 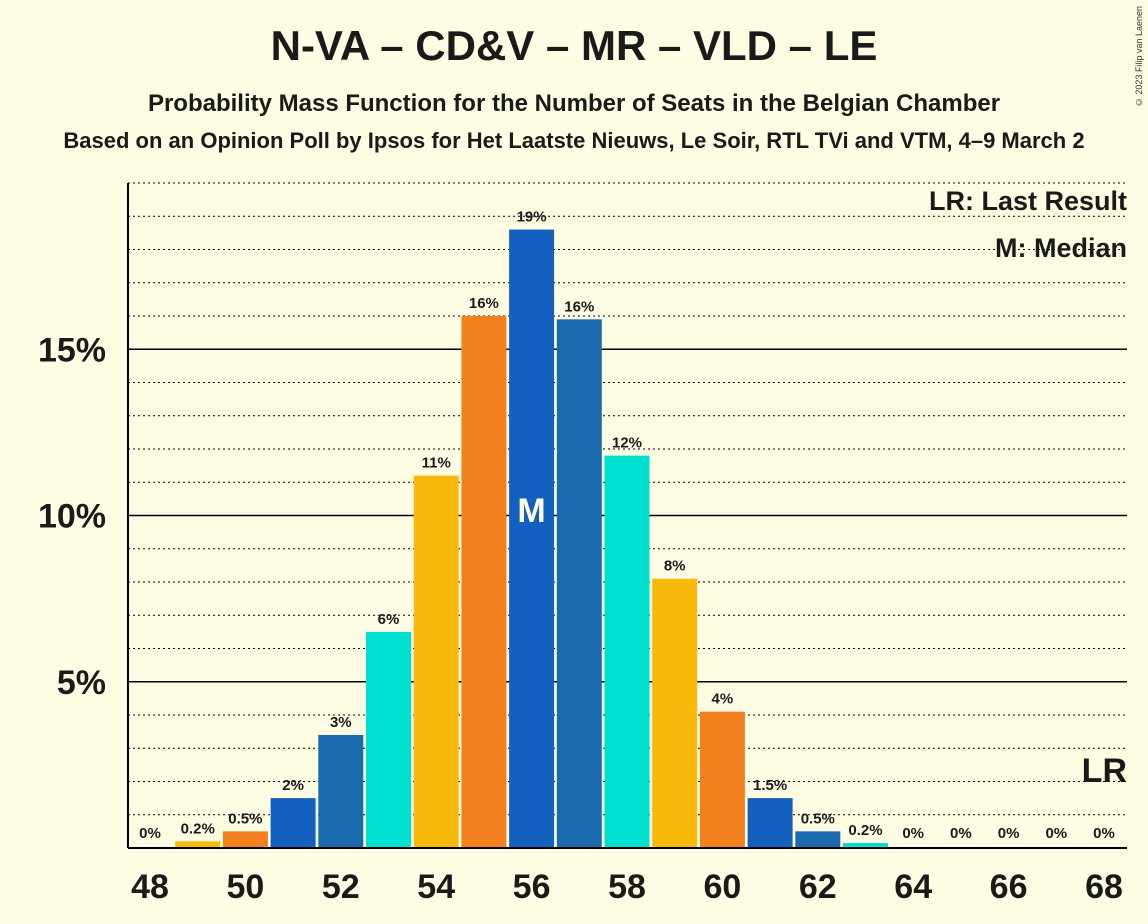 I want to click on legend-layer: LR: Last Result M: Median, so click(x=1028, y=224).